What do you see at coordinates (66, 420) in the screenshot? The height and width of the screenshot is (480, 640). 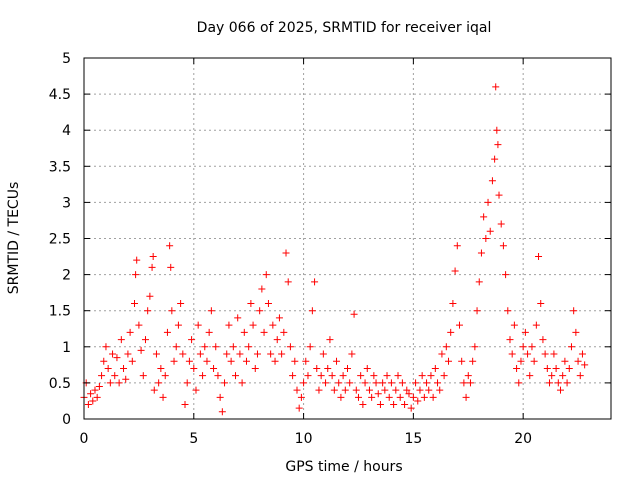 I see `y-tick-label: 0` at bounding box center [66, 420].